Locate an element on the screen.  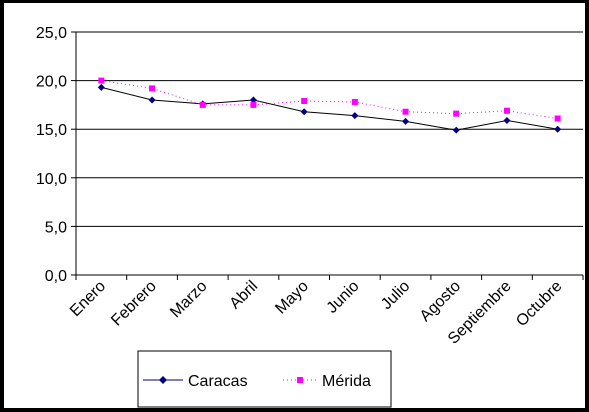
legend-marker-caracas is located at coordinates (163, 380).